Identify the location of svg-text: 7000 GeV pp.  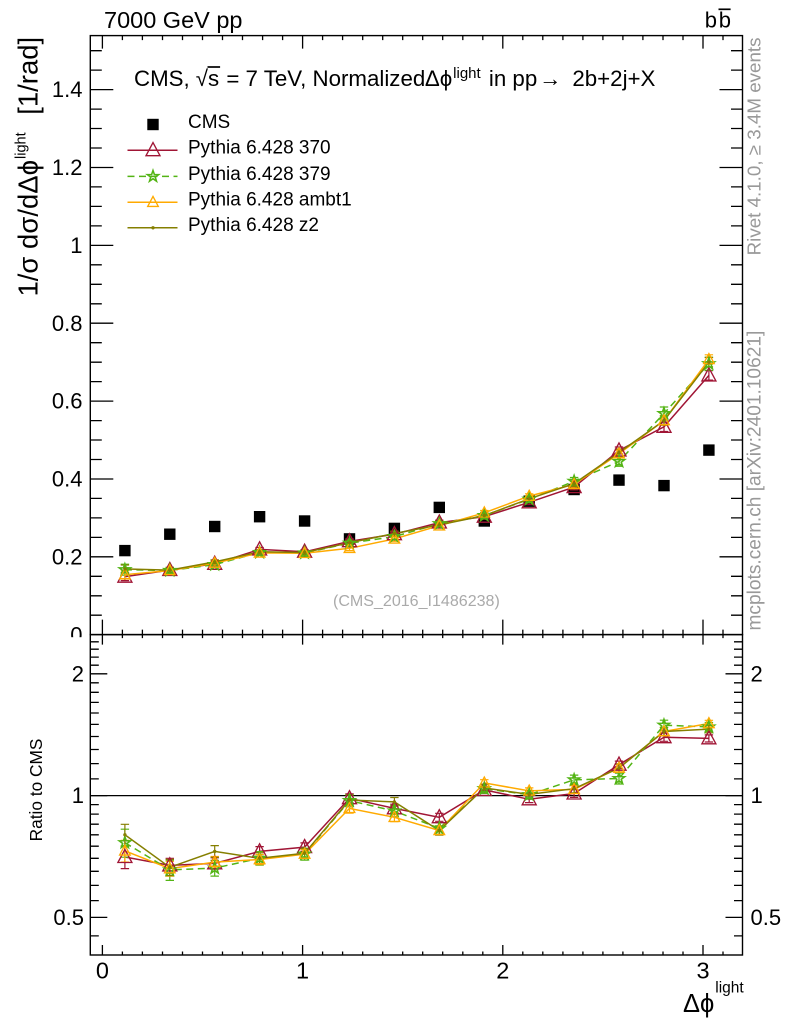
(173, 20).